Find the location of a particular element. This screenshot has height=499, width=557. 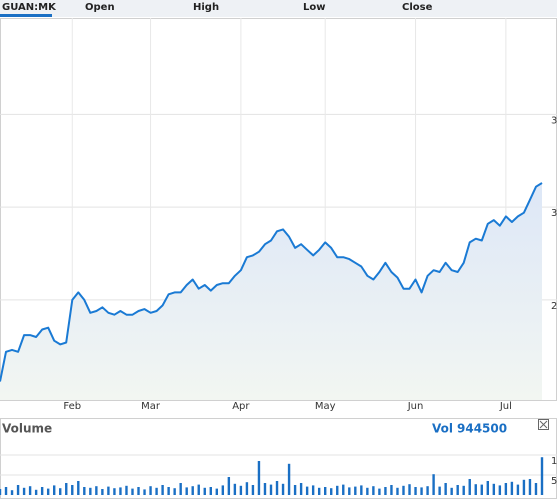

y-tick-label: 1 is located at coordinates (554, 461).